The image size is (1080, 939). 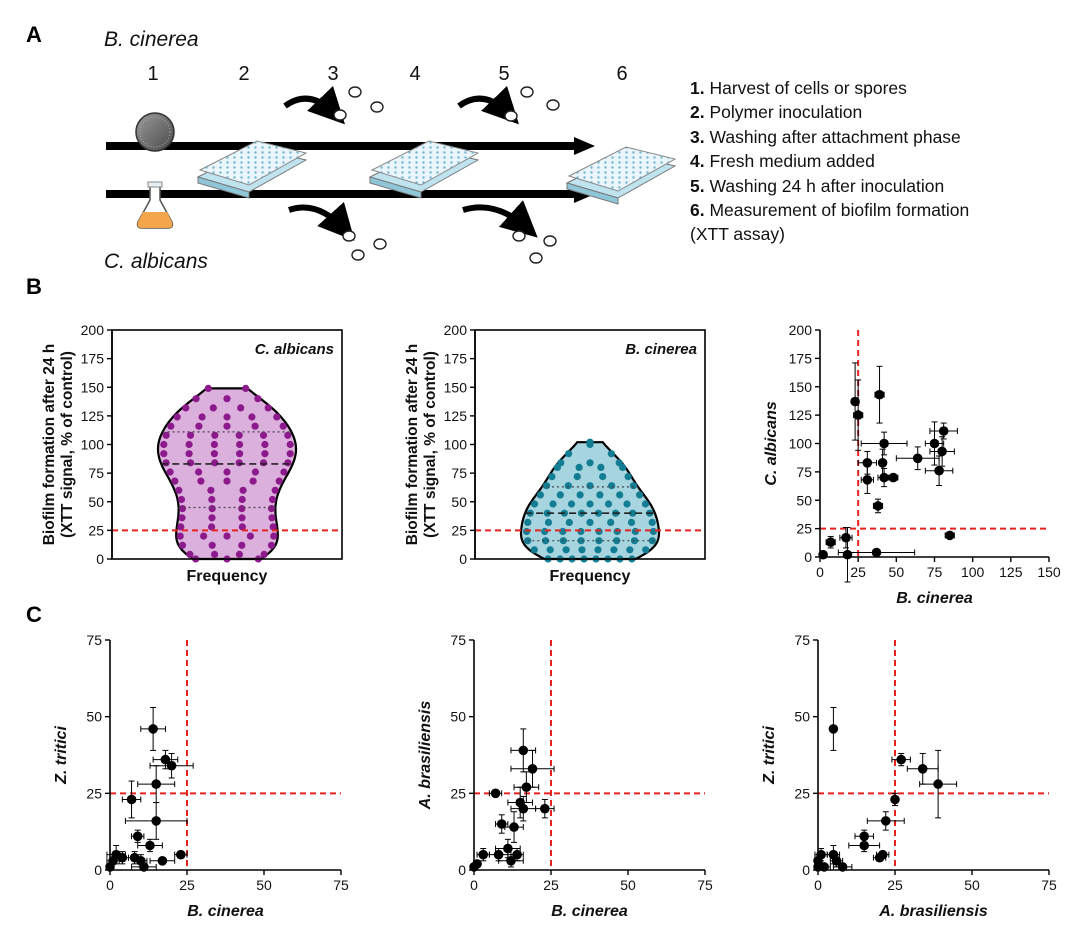 What do you see at coordinates (156, 261) in the screenshot?
I see `organism-bottom-label: C. albicans` at bounding box center [156, 261].